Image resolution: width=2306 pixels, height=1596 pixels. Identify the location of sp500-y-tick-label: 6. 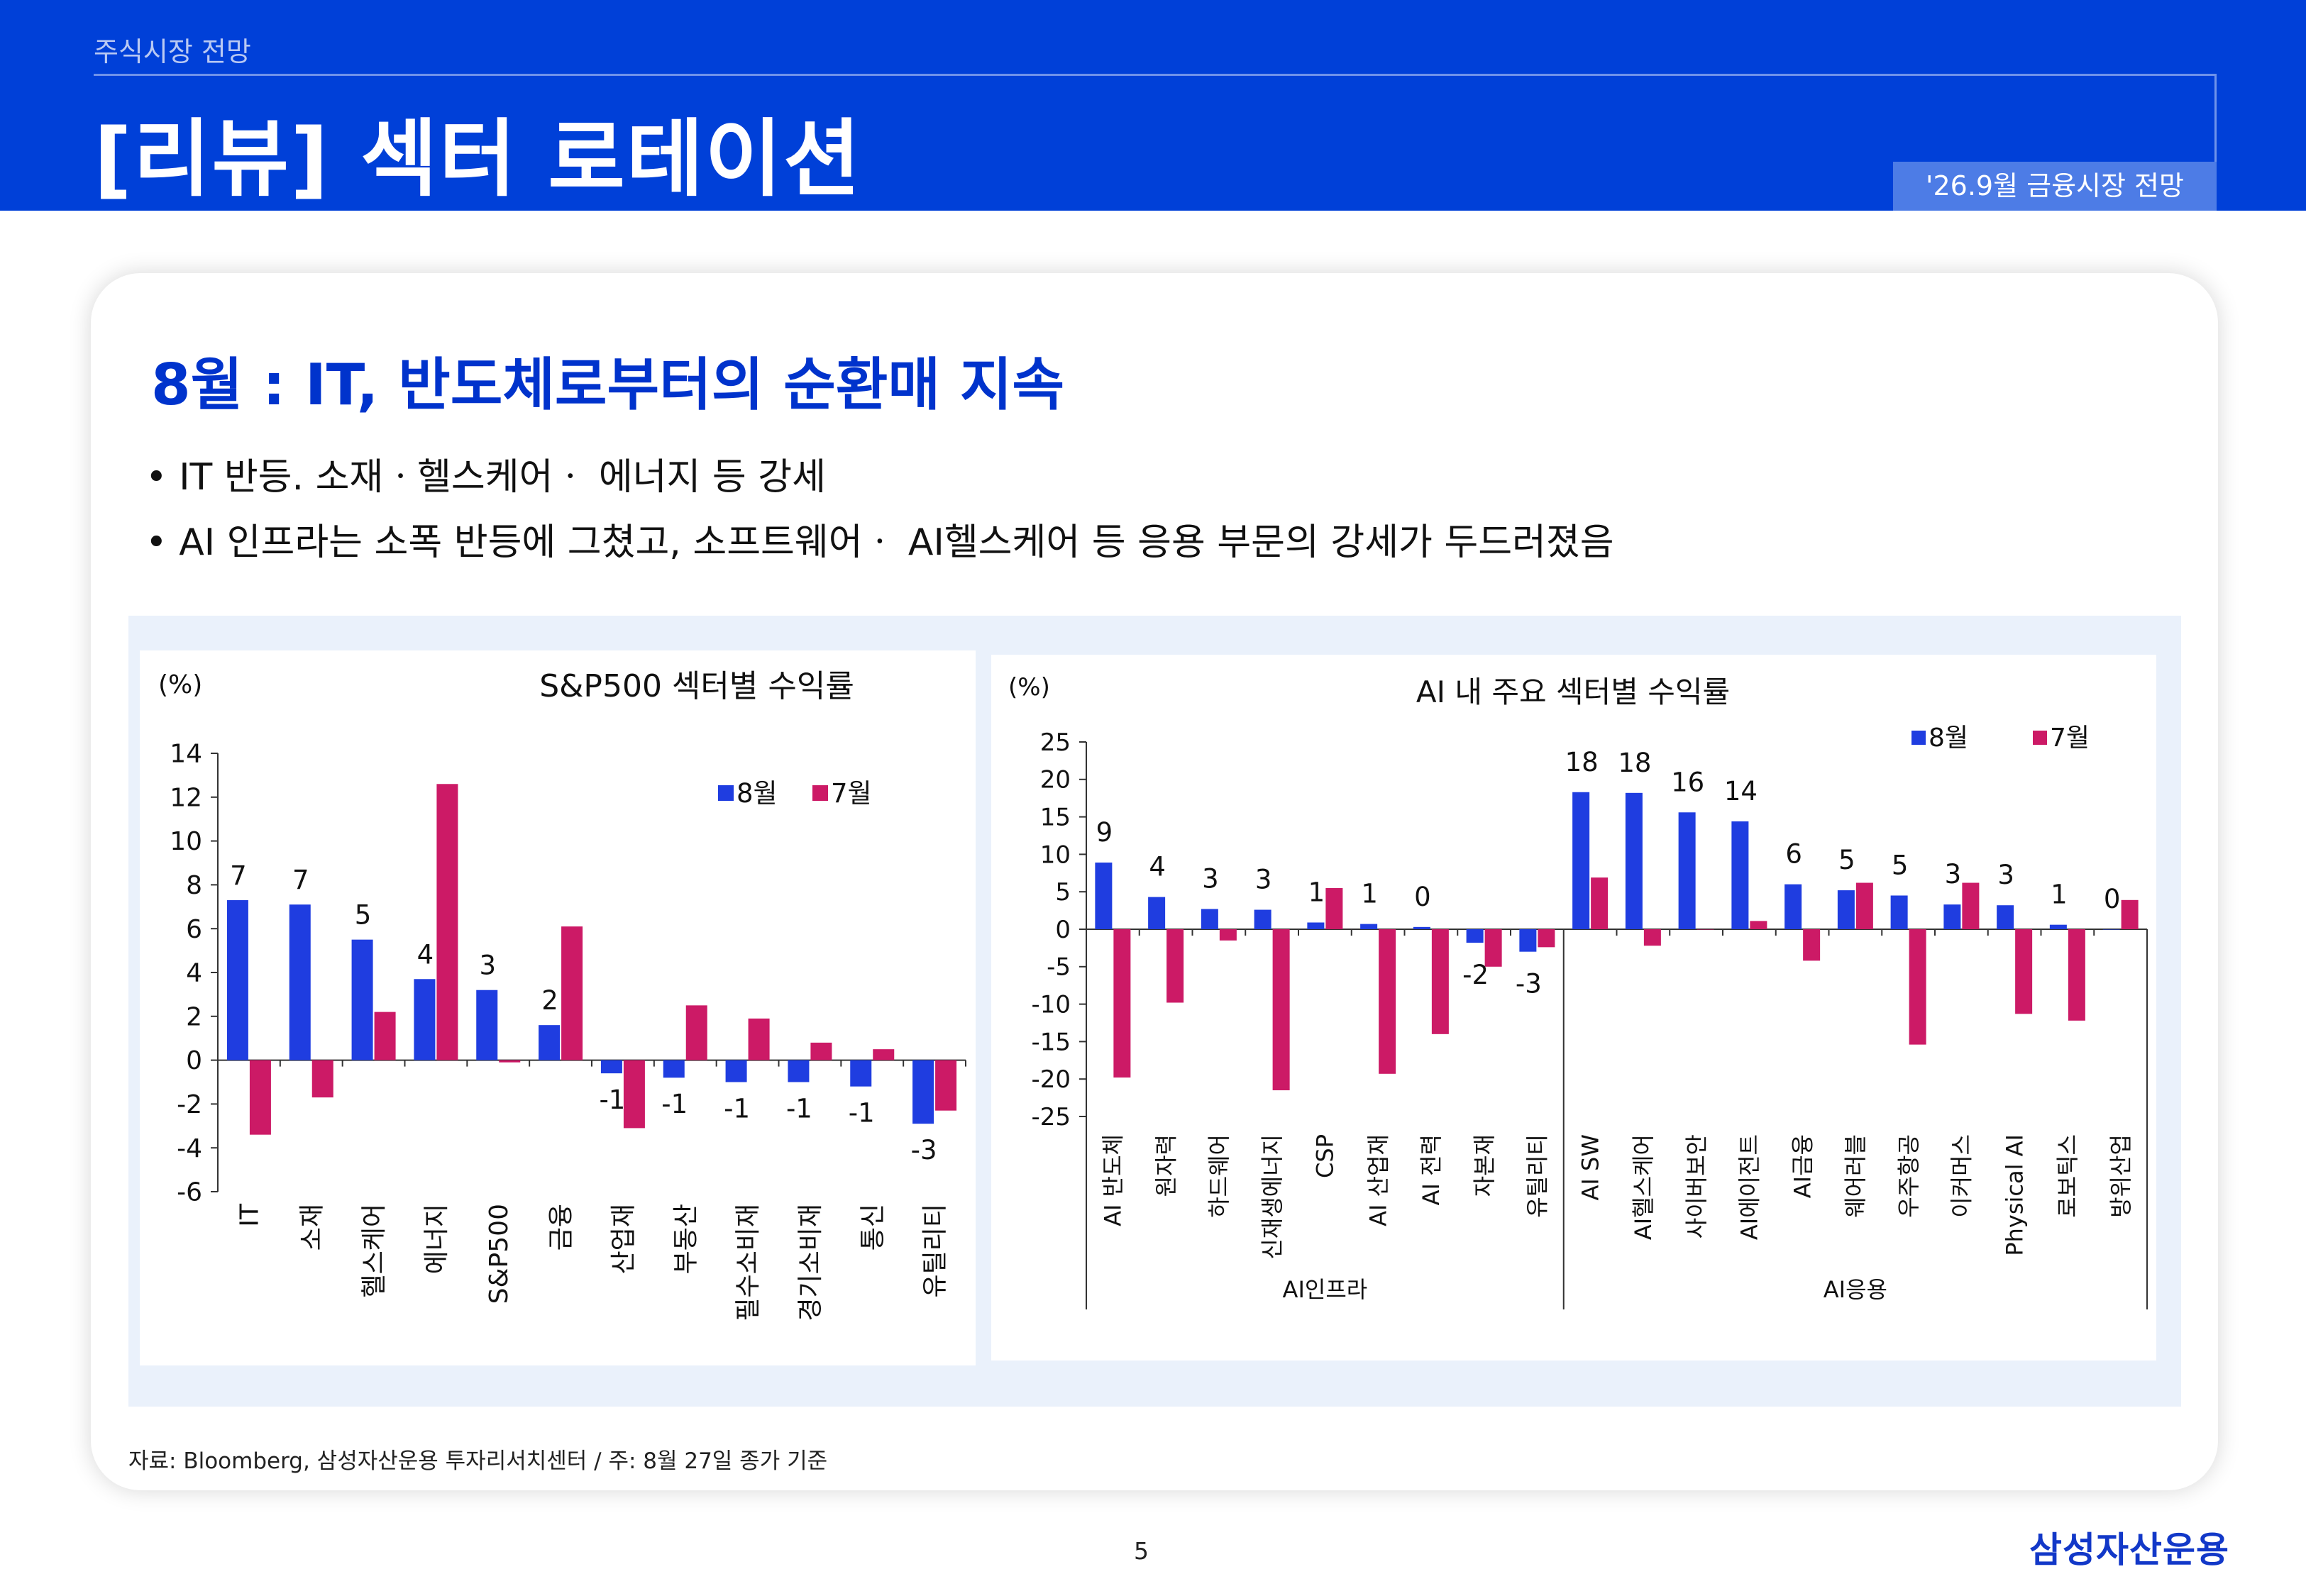
(194, 930).